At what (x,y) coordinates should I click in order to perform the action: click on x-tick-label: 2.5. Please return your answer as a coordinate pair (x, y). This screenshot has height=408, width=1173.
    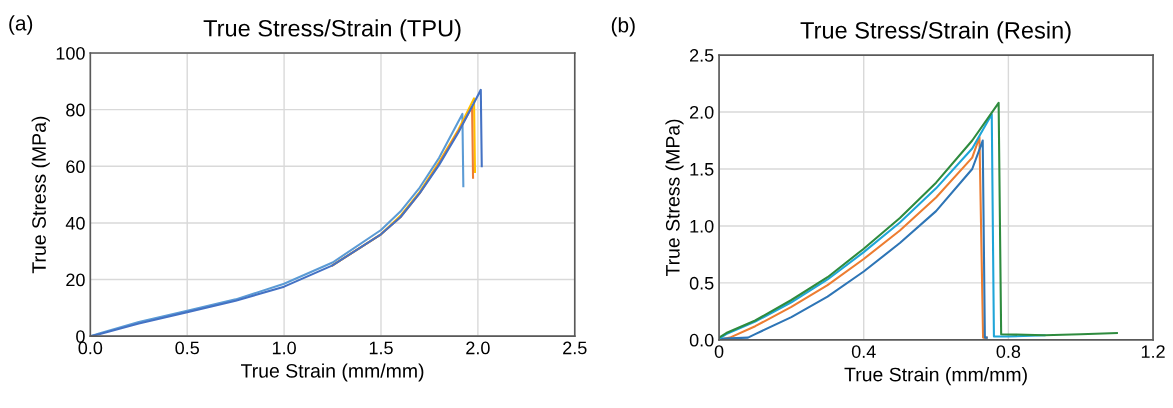
    Looking at the image, I should click on (575, 348).